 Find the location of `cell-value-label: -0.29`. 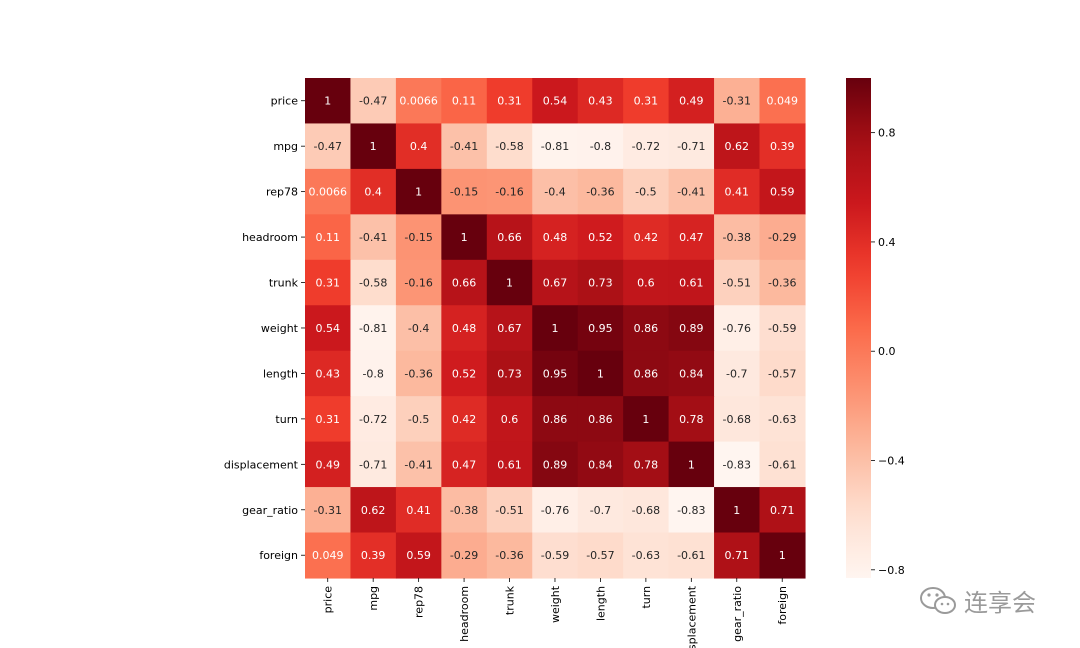

cell-value-label: -0.29 is located at coordinates (782, 237).